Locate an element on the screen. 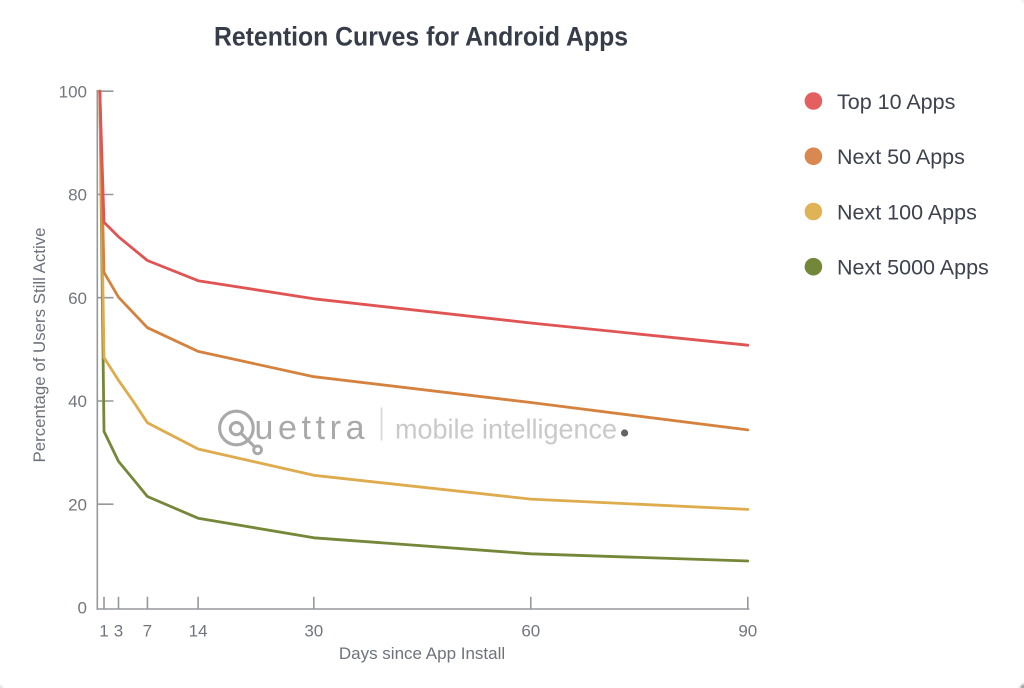 The height and width of the screenshot is (688, 1024). svg-text: uettra is located at coordinates (310, 428).